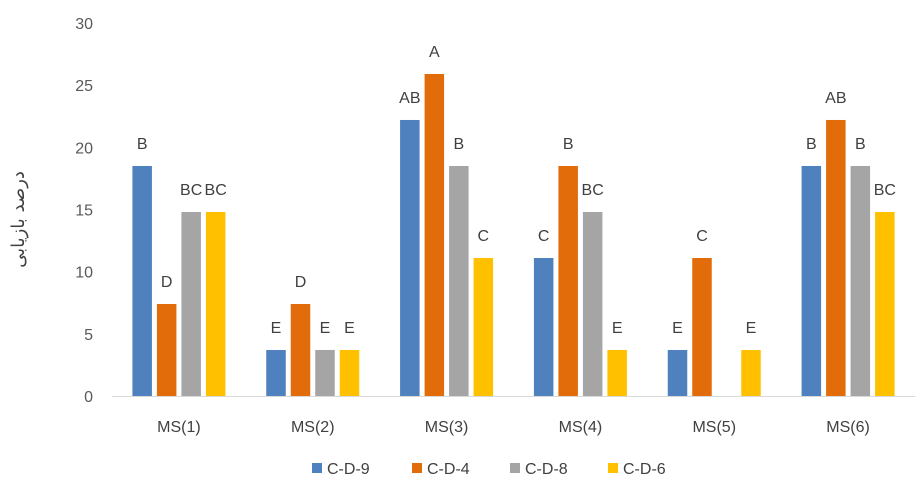 This screenshot has width=921, height=488. Describe the element at coordinates (751, 372) in the screenshot. I see `bar-C-D-6-MS(5)` at that location.